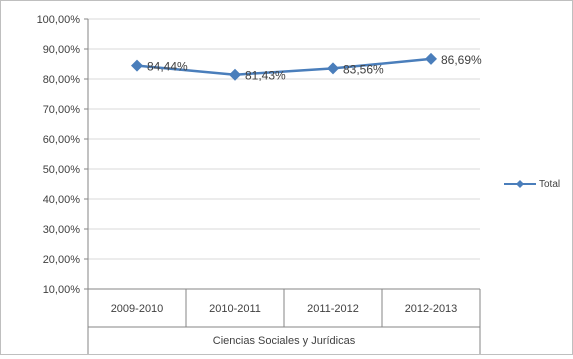  What do you see at coordinates (62, 80) in the screenshot?
I see `y-tick-label: 80,00%` at bounding box center [62, 80].